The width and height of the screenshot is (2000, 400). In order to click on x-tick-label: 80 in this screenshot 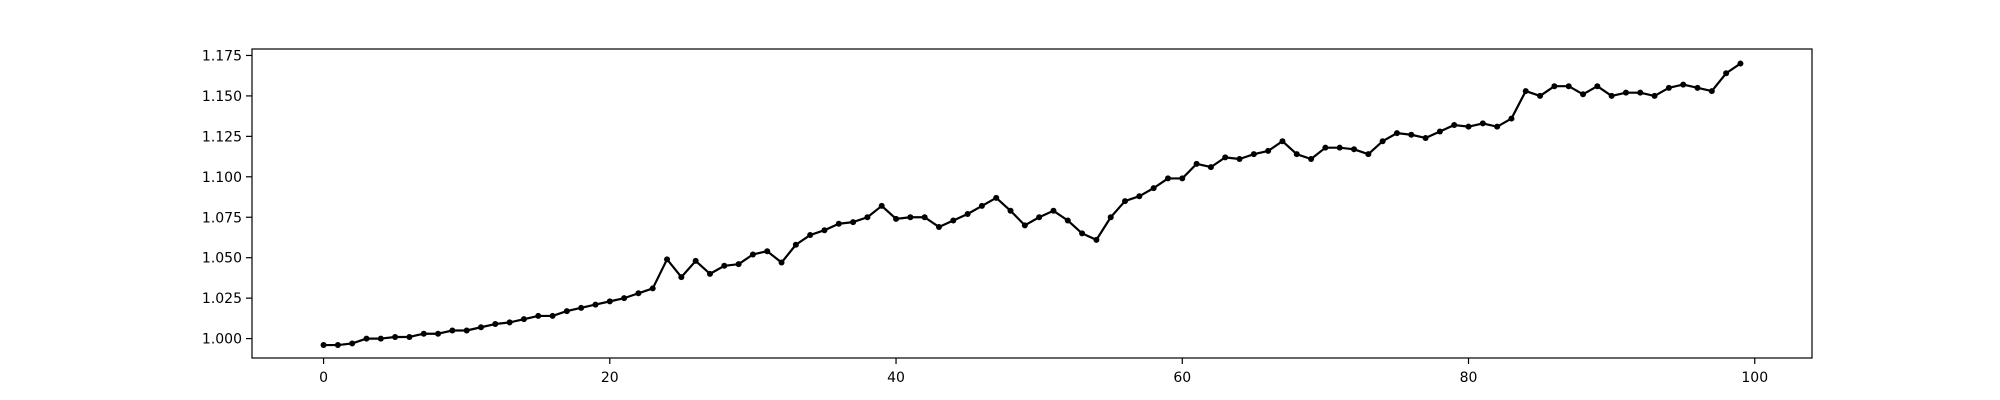, I will do `click(1469, 378)`.